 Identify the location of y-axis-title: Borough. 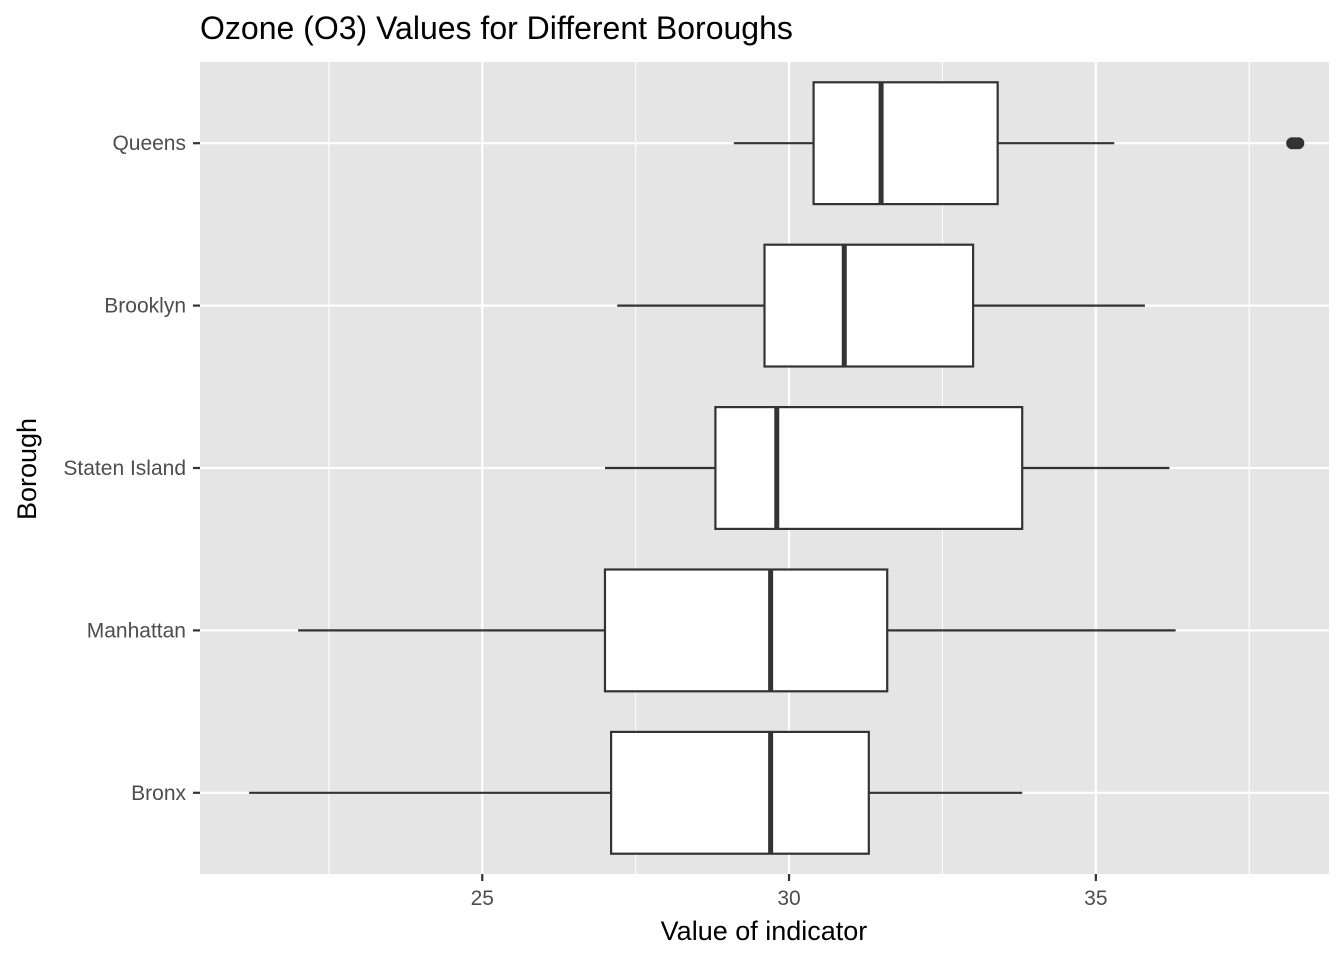
(27, 469).